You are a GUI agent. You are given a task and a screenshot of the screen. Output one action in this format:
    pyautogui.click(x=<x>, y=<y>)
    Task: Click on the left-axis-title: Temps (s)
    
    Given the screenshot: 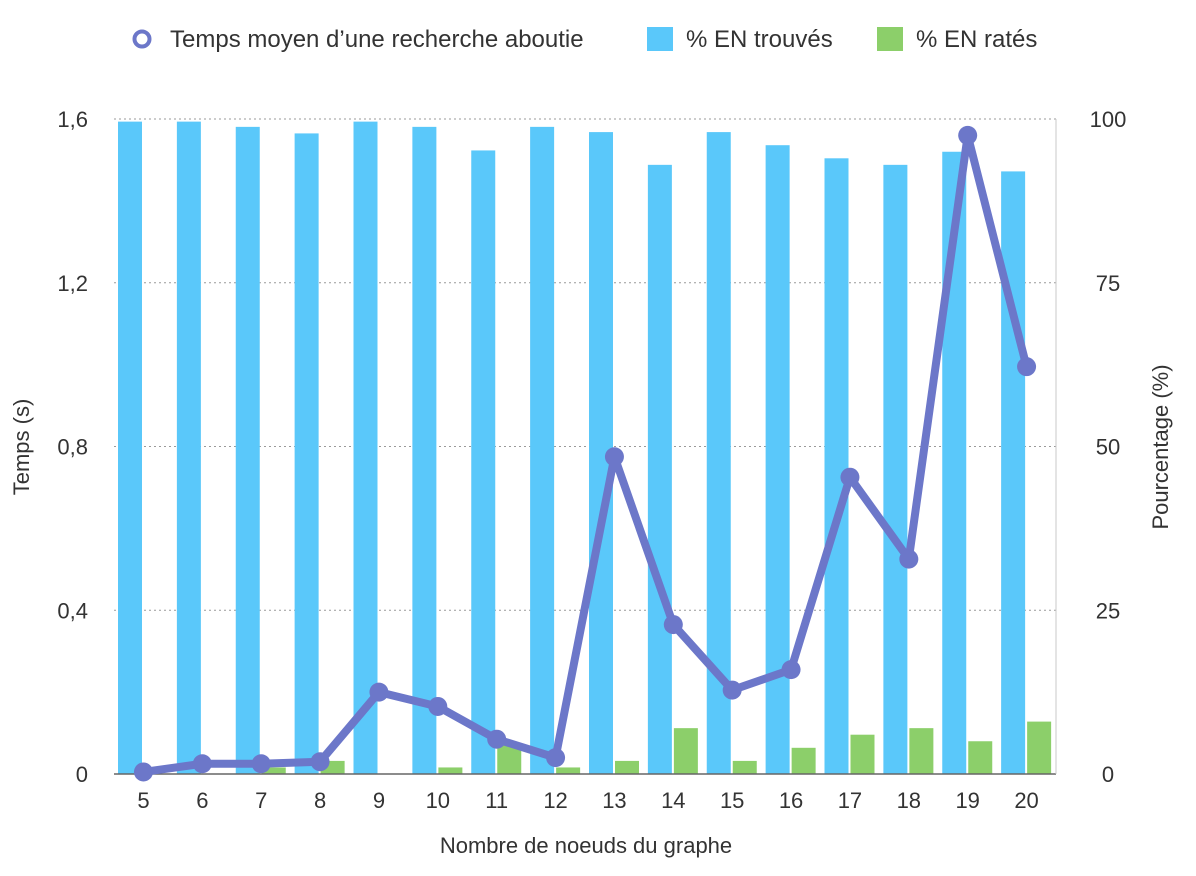 What is the action you would take?
    pyautogui.click(x=21, y=447)
    